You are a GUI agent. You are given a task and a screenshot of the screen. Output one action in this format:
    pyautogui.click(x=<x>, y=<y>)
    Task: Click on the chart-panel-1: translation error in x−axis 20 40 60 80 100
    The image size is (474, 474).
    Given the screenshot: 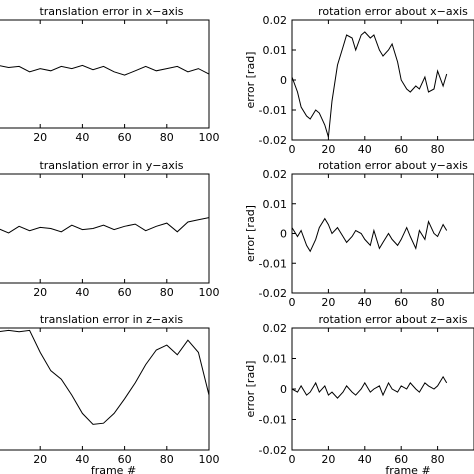 What is the action you would take?
    pyautogui.click(x=110, y=74)
    